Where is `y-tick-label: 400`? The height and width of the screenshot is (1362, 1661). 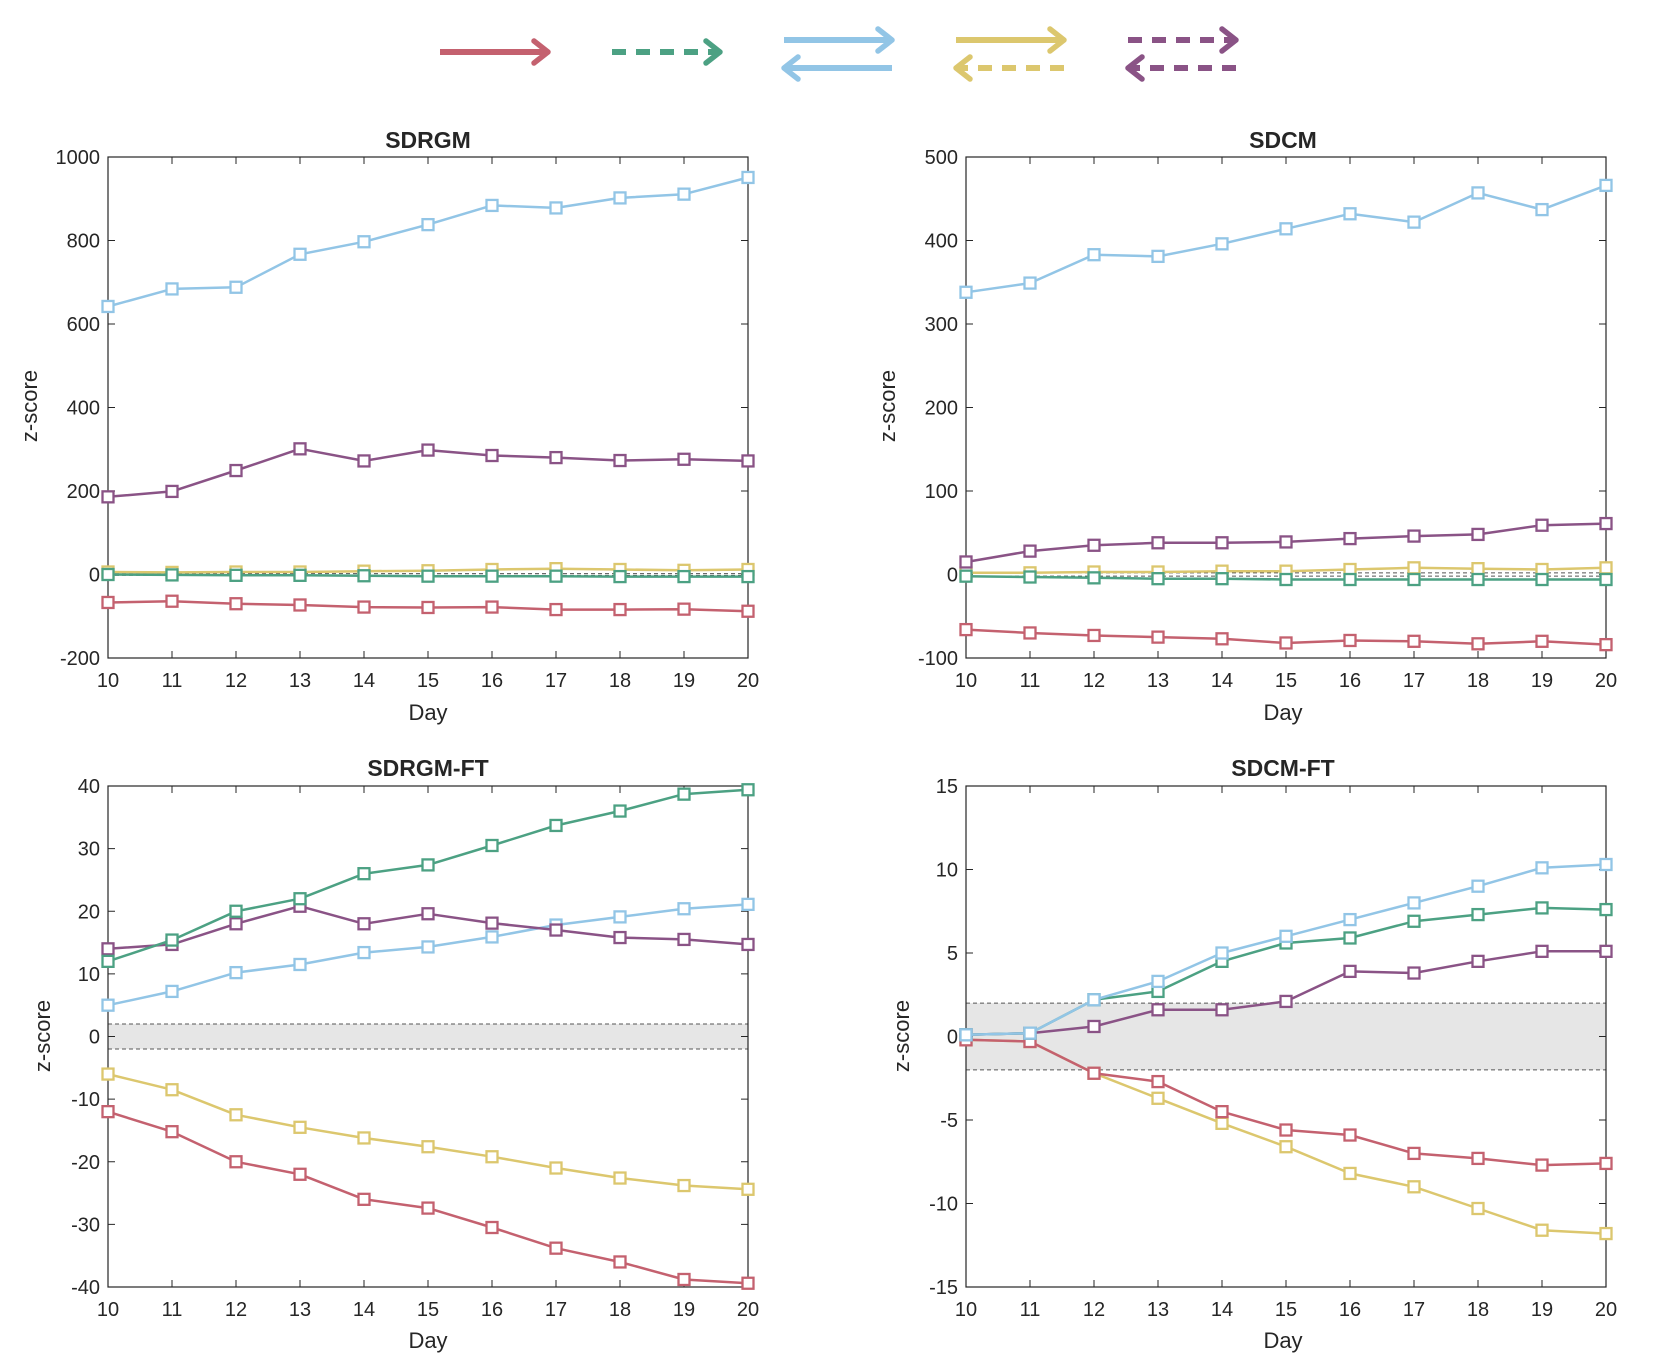 y-tick-label: 400 is located at coordinates (83, 409).